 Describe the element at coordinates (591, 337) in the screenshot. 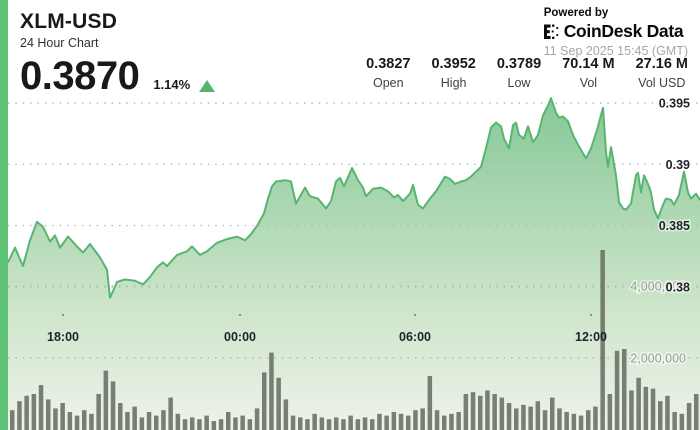

I see `svg-text: 12:00` at that location.